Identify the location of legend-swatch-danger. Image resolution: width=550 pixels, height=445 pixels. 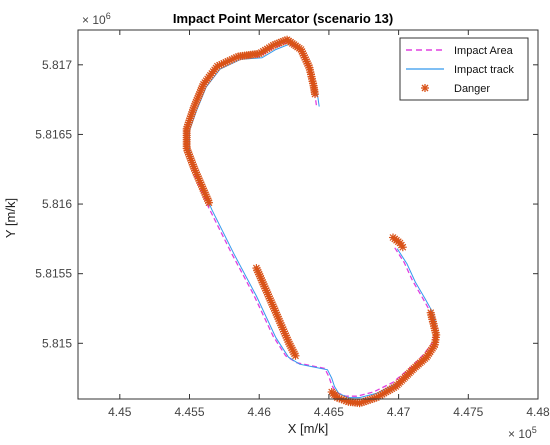
(425, 88).